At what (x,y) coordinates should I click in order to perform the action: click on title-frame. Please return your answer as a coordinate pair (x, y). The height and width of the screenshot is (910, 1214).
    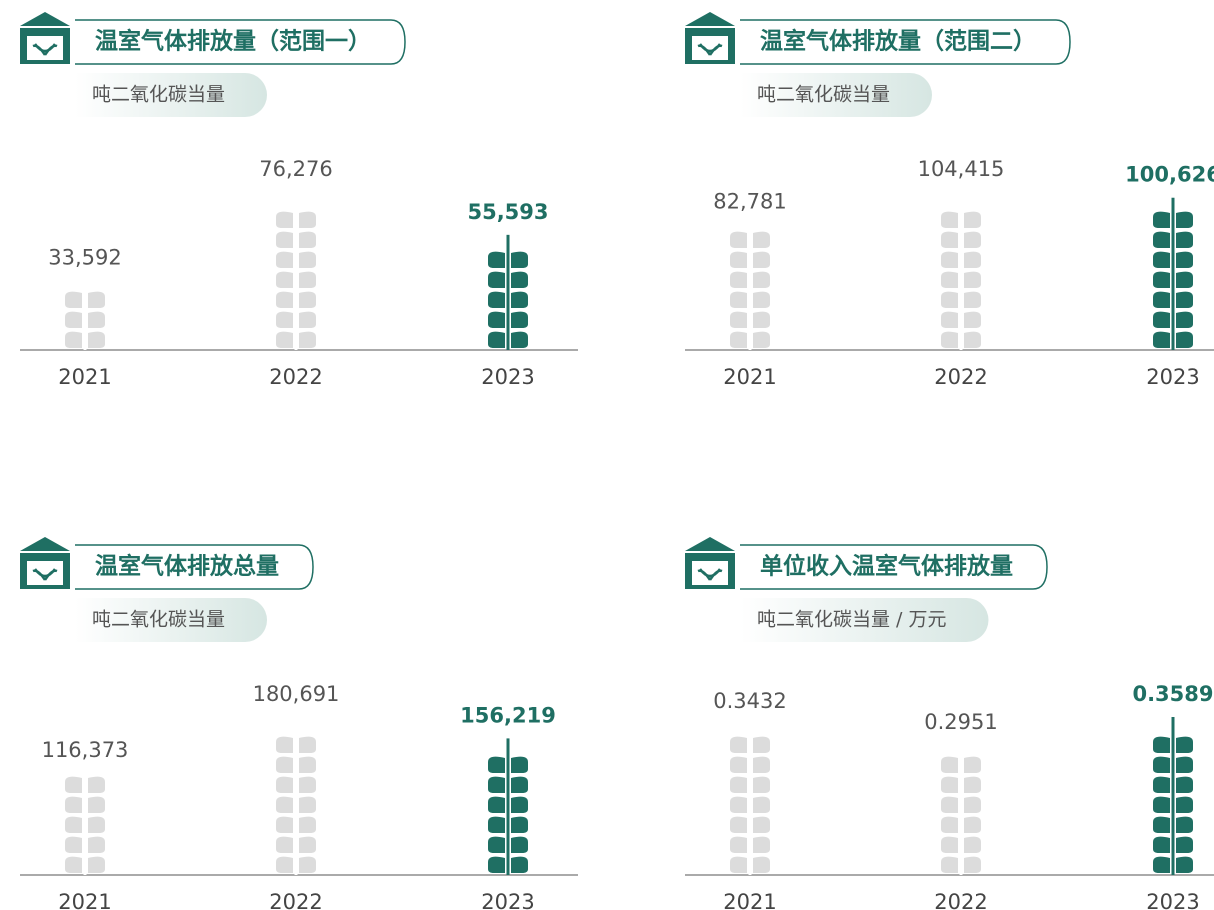
    Looking at the image, I should click on (194, 567).